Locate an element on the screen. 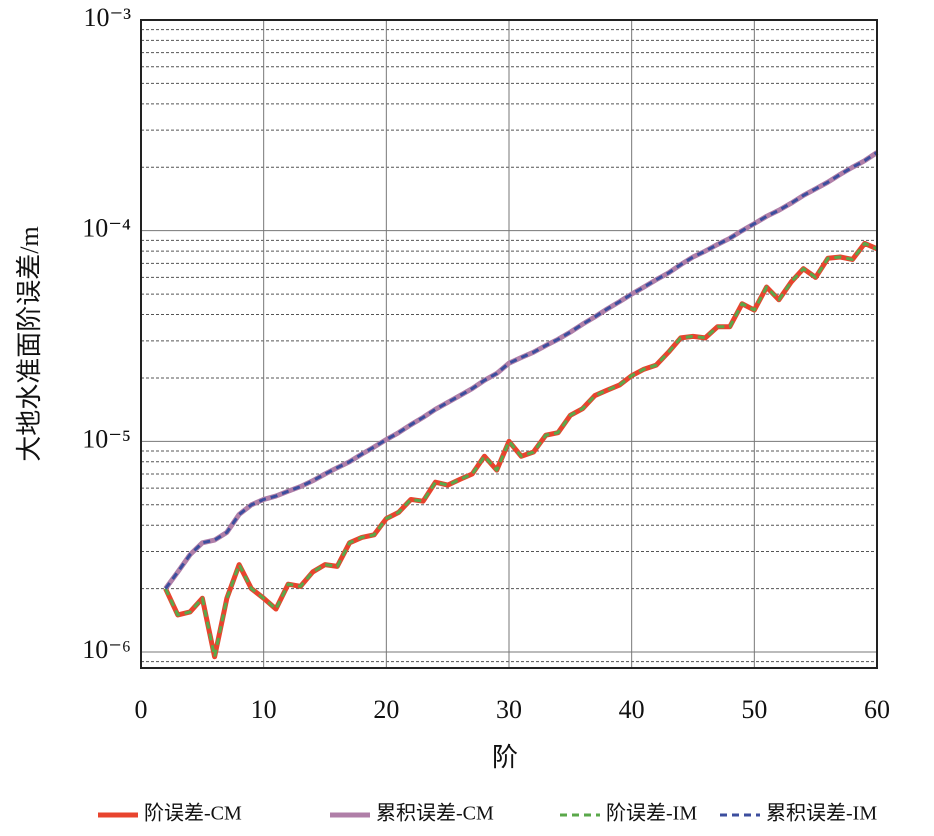 The width and height of the screenshot is (934, 836). x-axis-label: 阶 is located at coordinates (505, 757).